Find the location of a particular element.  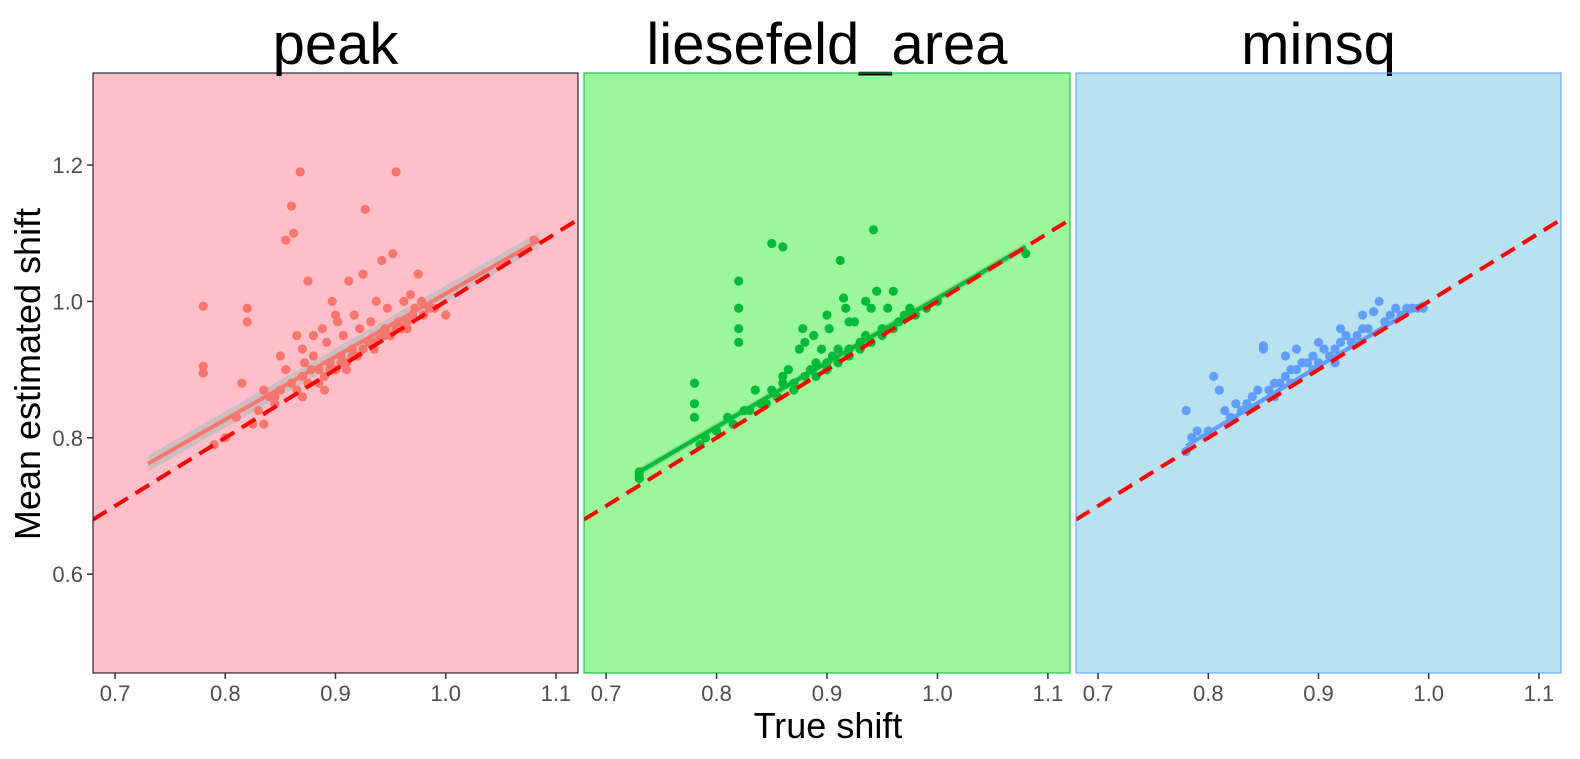

y-tick-label: 0.8 is located at coordinates (67, 438).